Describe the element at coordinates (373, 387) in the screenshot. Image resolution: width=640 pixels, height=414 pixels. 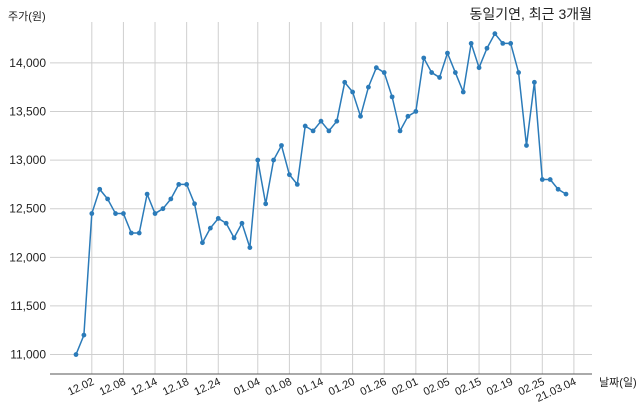
I see `x-tick-label: 01.26` at that location.